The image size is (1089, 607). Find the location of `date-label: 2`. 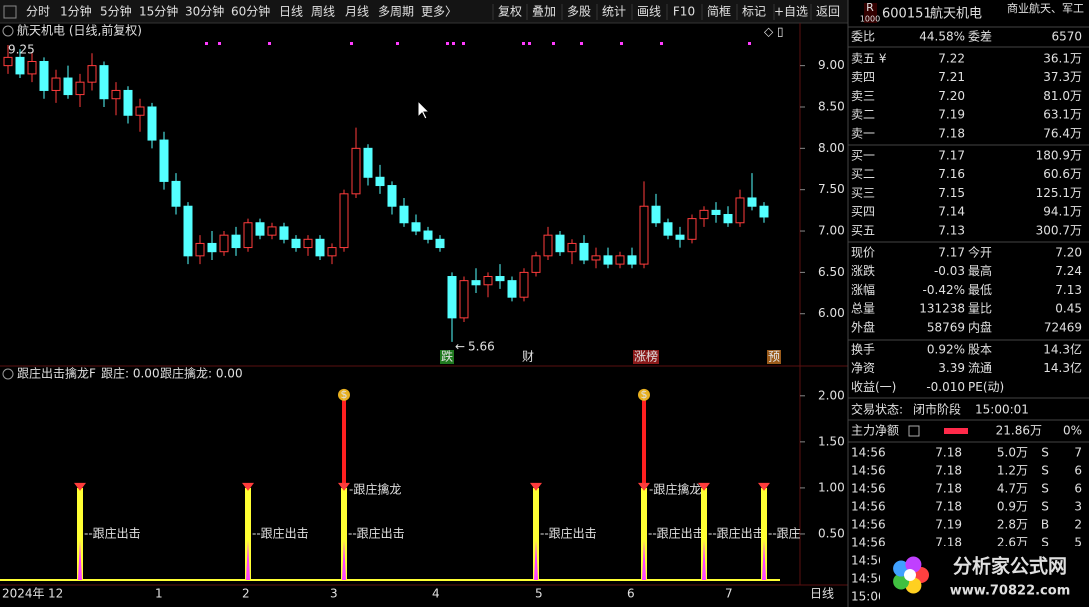

date-label: 2 is located at coordinates (246, 594).